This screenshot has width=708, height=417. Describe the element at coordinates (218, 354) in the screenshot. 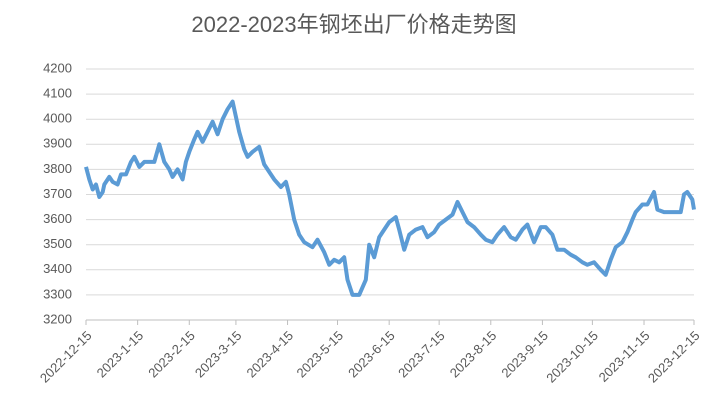

I see `x-tick-label: 2023-3-15` at that location.